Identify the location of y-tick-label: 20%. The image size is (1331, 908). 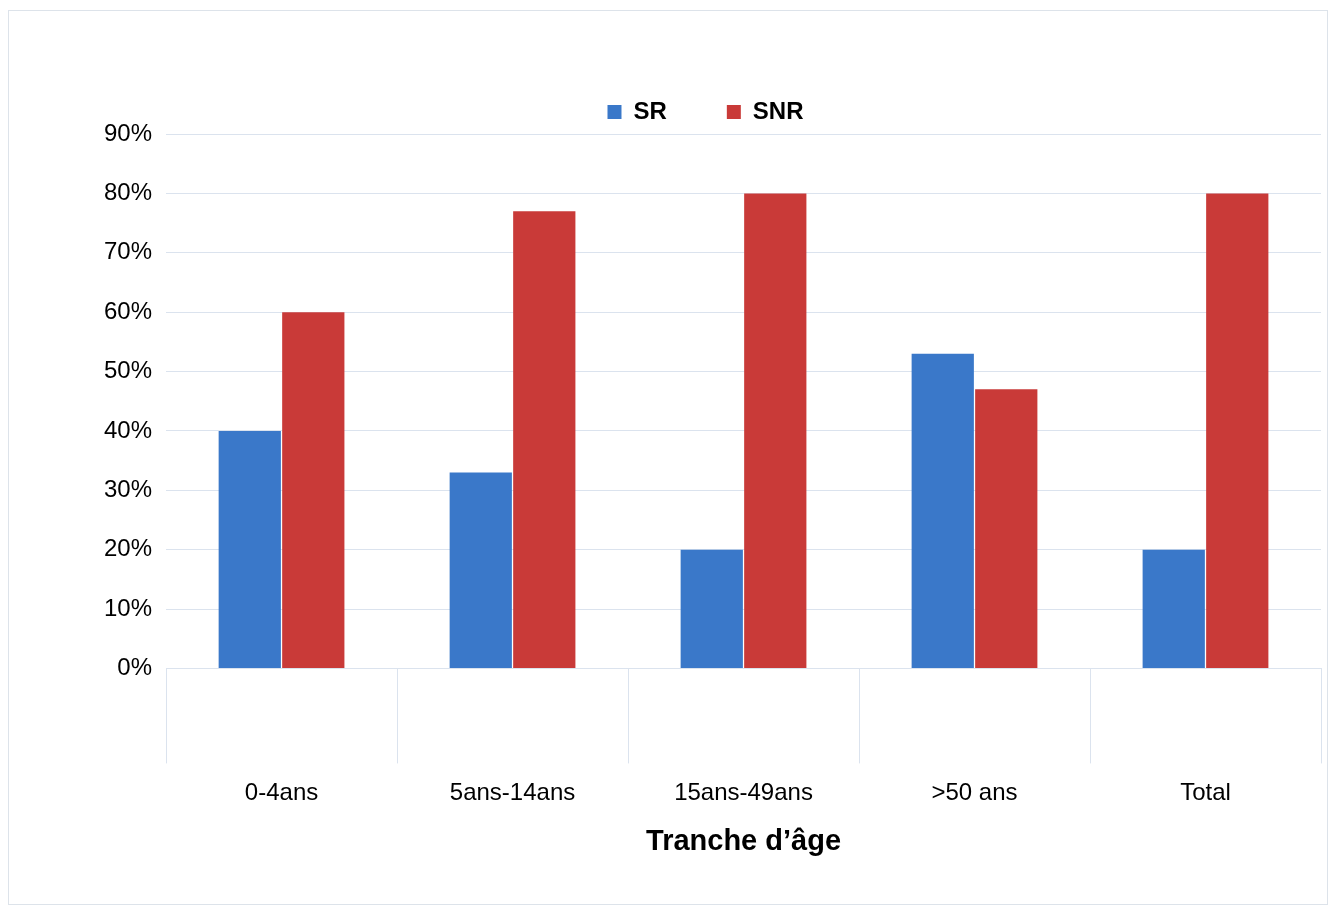
(128, 548).